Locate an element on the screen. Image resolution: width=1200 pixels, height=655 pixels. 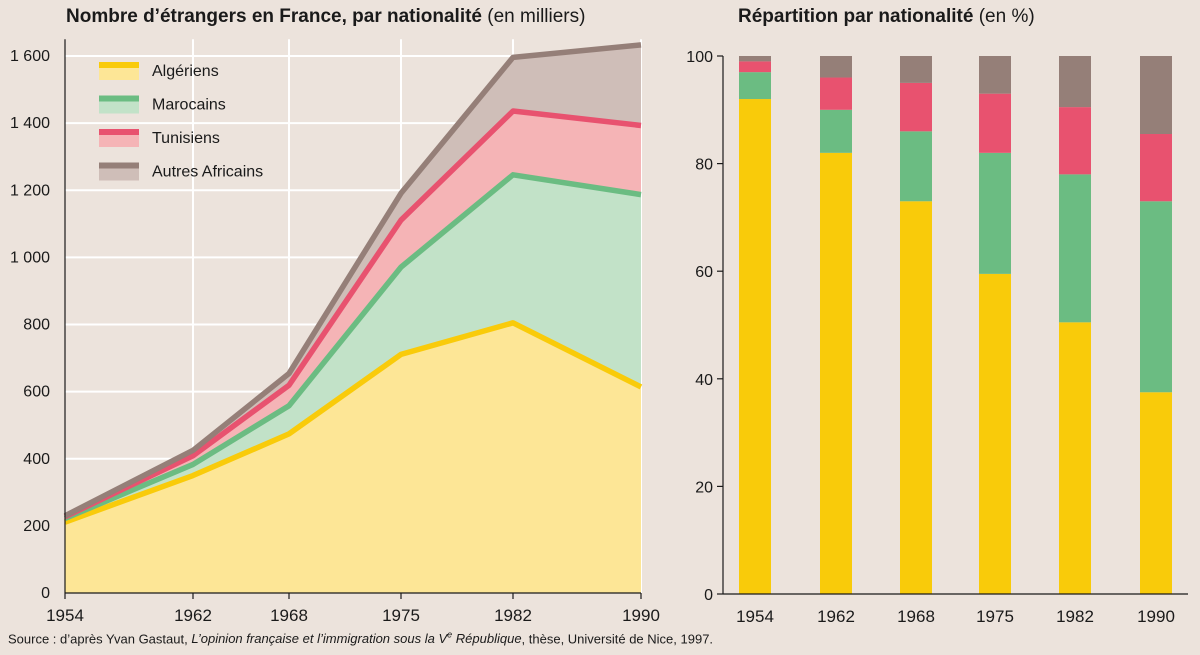
legend-item-tunisiens: Tunisiens is located at coordinates (159, 138).